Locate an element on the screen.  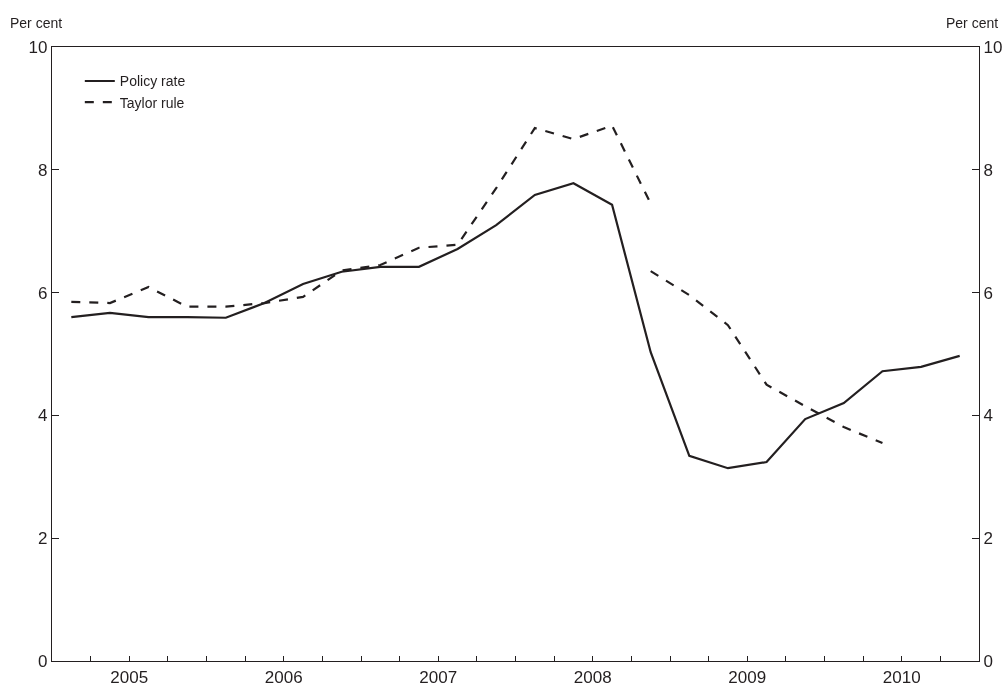
y2-tick-label: 0 is located at coordinates (988, 661).